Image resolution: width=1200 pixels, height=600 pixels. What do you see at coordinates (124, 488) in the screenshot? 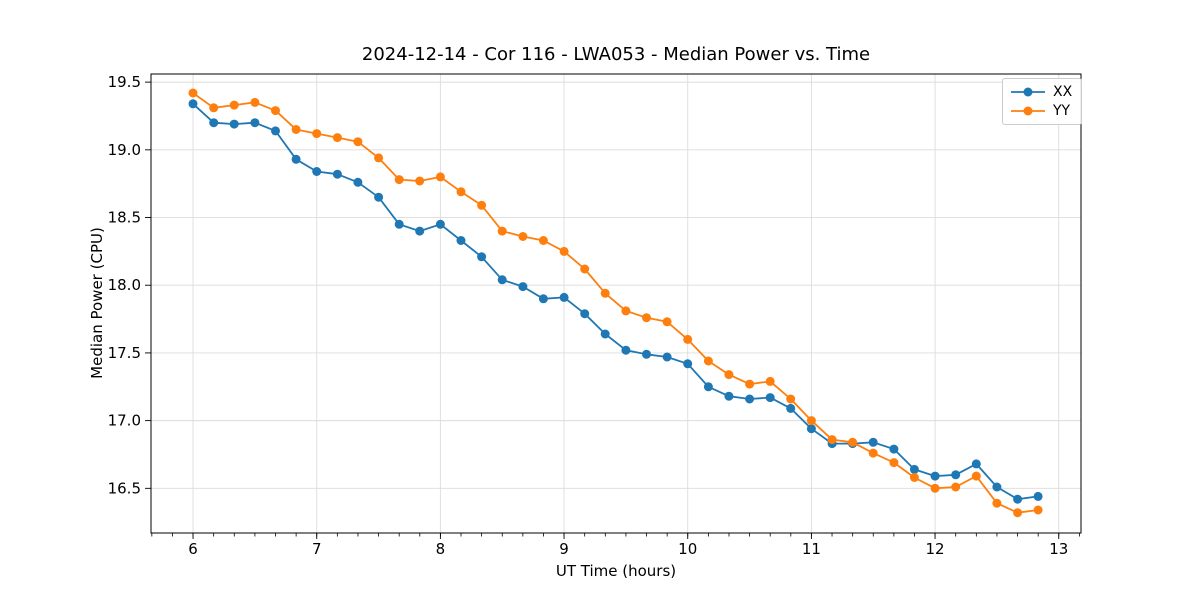
I see `y-tick-label: 16.5` at bounding box center [124, 488].